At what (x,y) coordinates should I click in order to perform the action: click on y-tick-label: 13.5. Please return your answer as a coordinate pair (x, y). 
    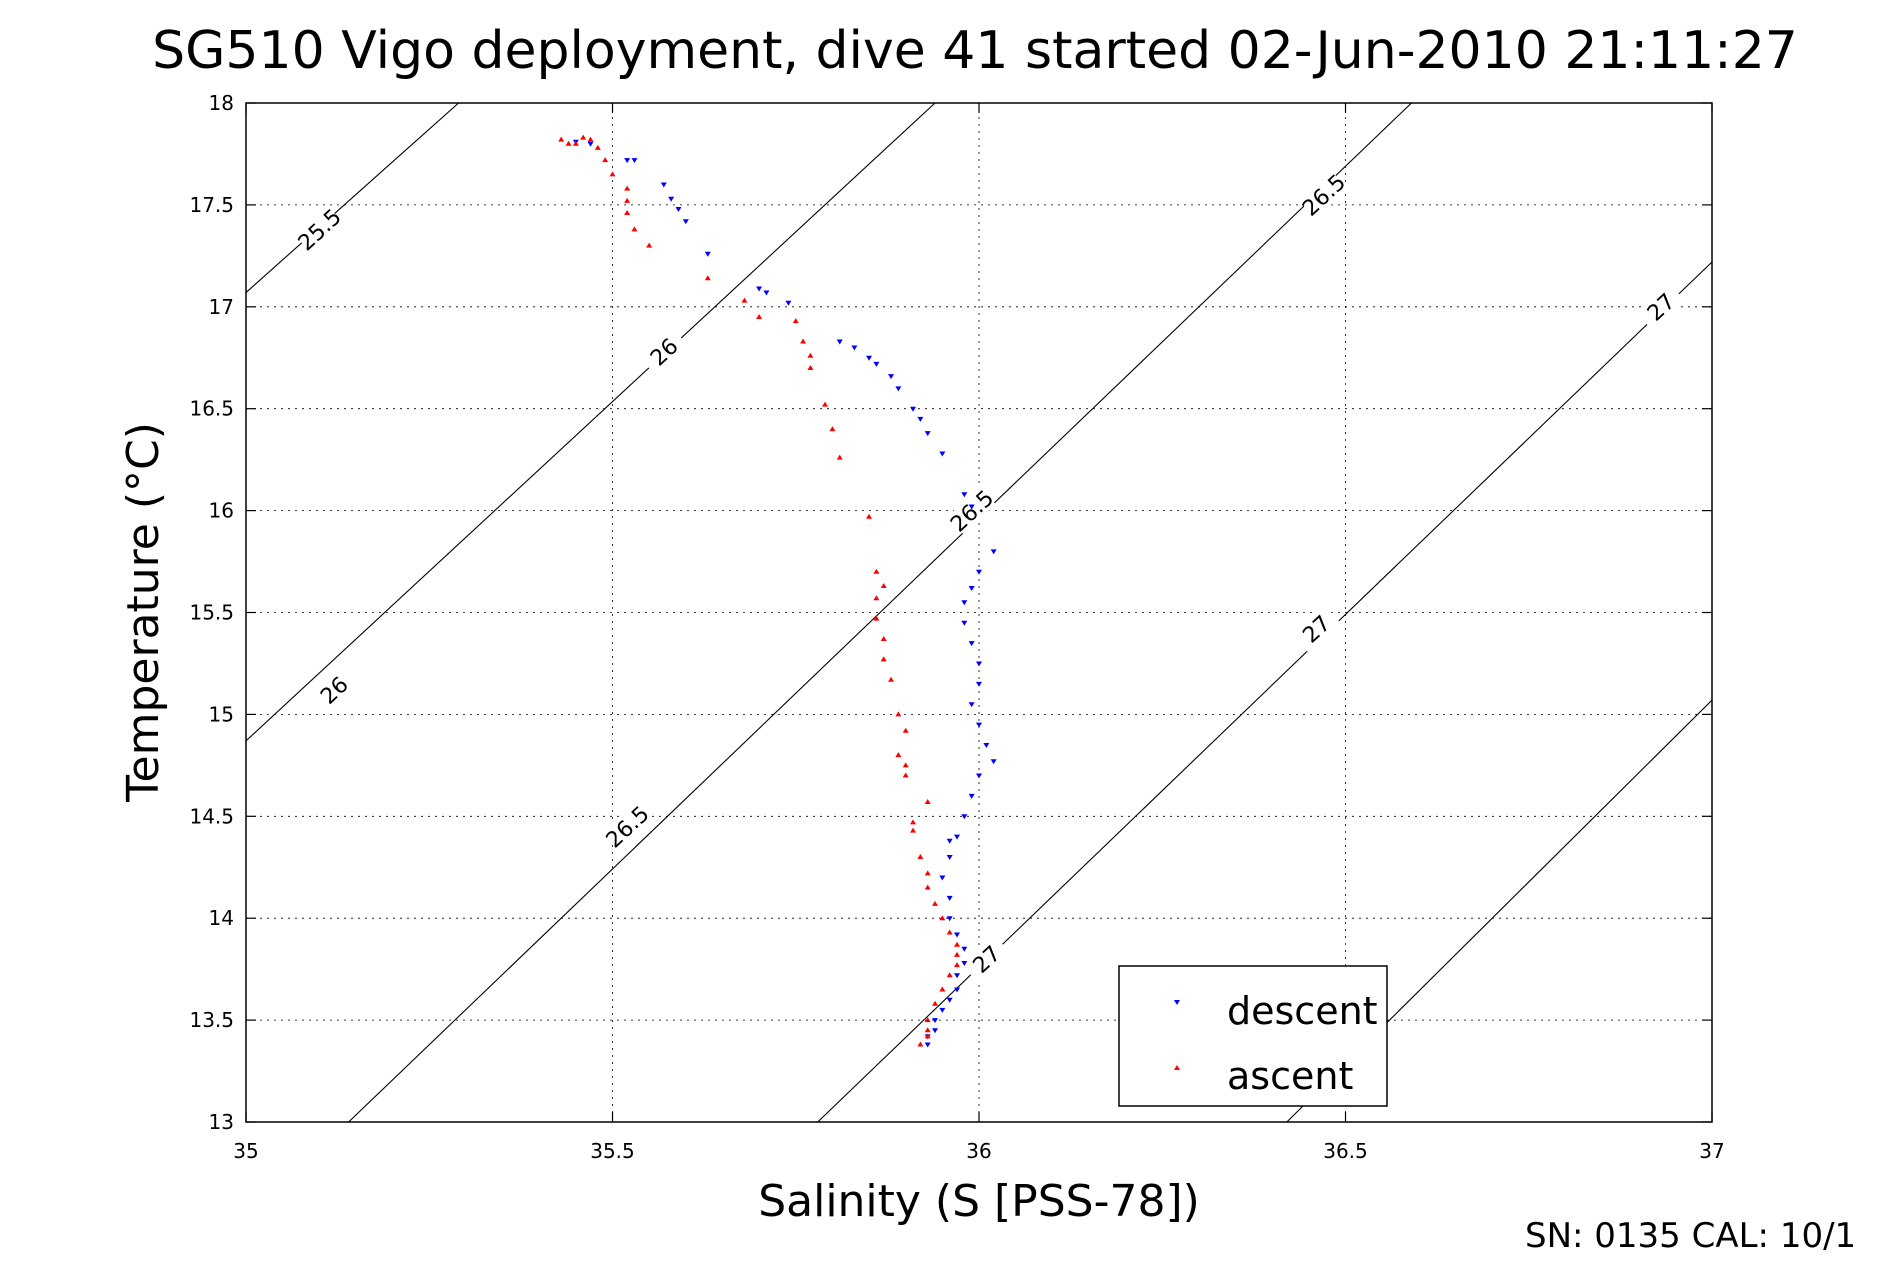
    Looking at the image, I should click on (211, 1020).